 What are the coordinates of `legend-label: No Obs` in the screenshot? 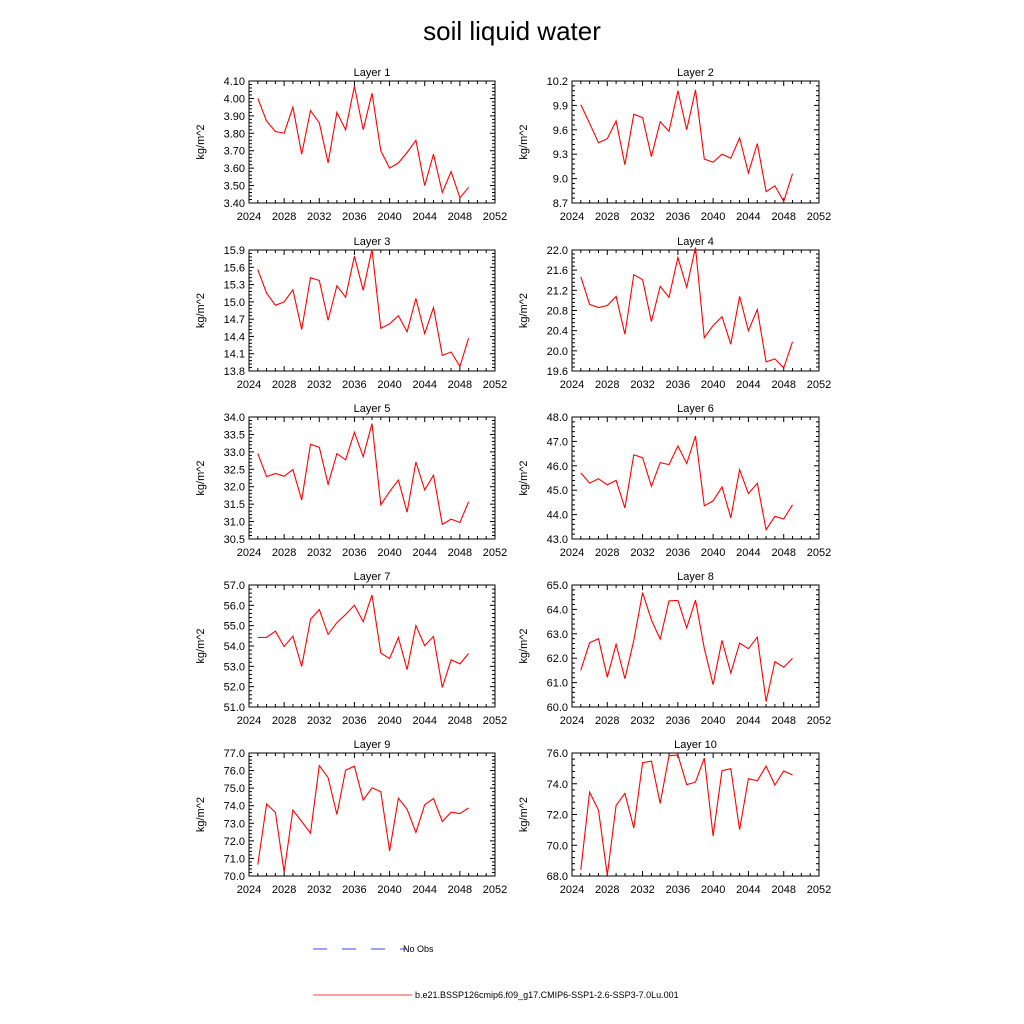 It's located at (418, 949).